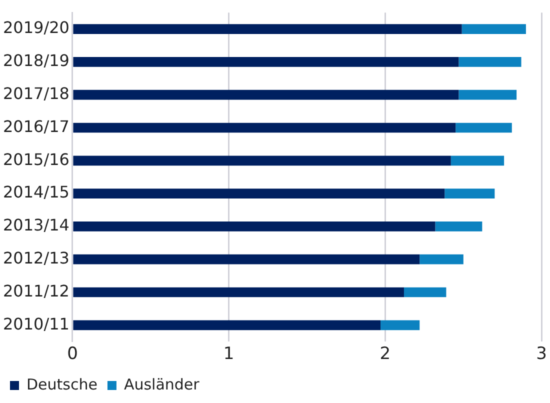 This screenshot has width=550, height=403. Describe the element at coordinates (385, 354) in the screenshot. I see `x-tick-label: 2` at that location.